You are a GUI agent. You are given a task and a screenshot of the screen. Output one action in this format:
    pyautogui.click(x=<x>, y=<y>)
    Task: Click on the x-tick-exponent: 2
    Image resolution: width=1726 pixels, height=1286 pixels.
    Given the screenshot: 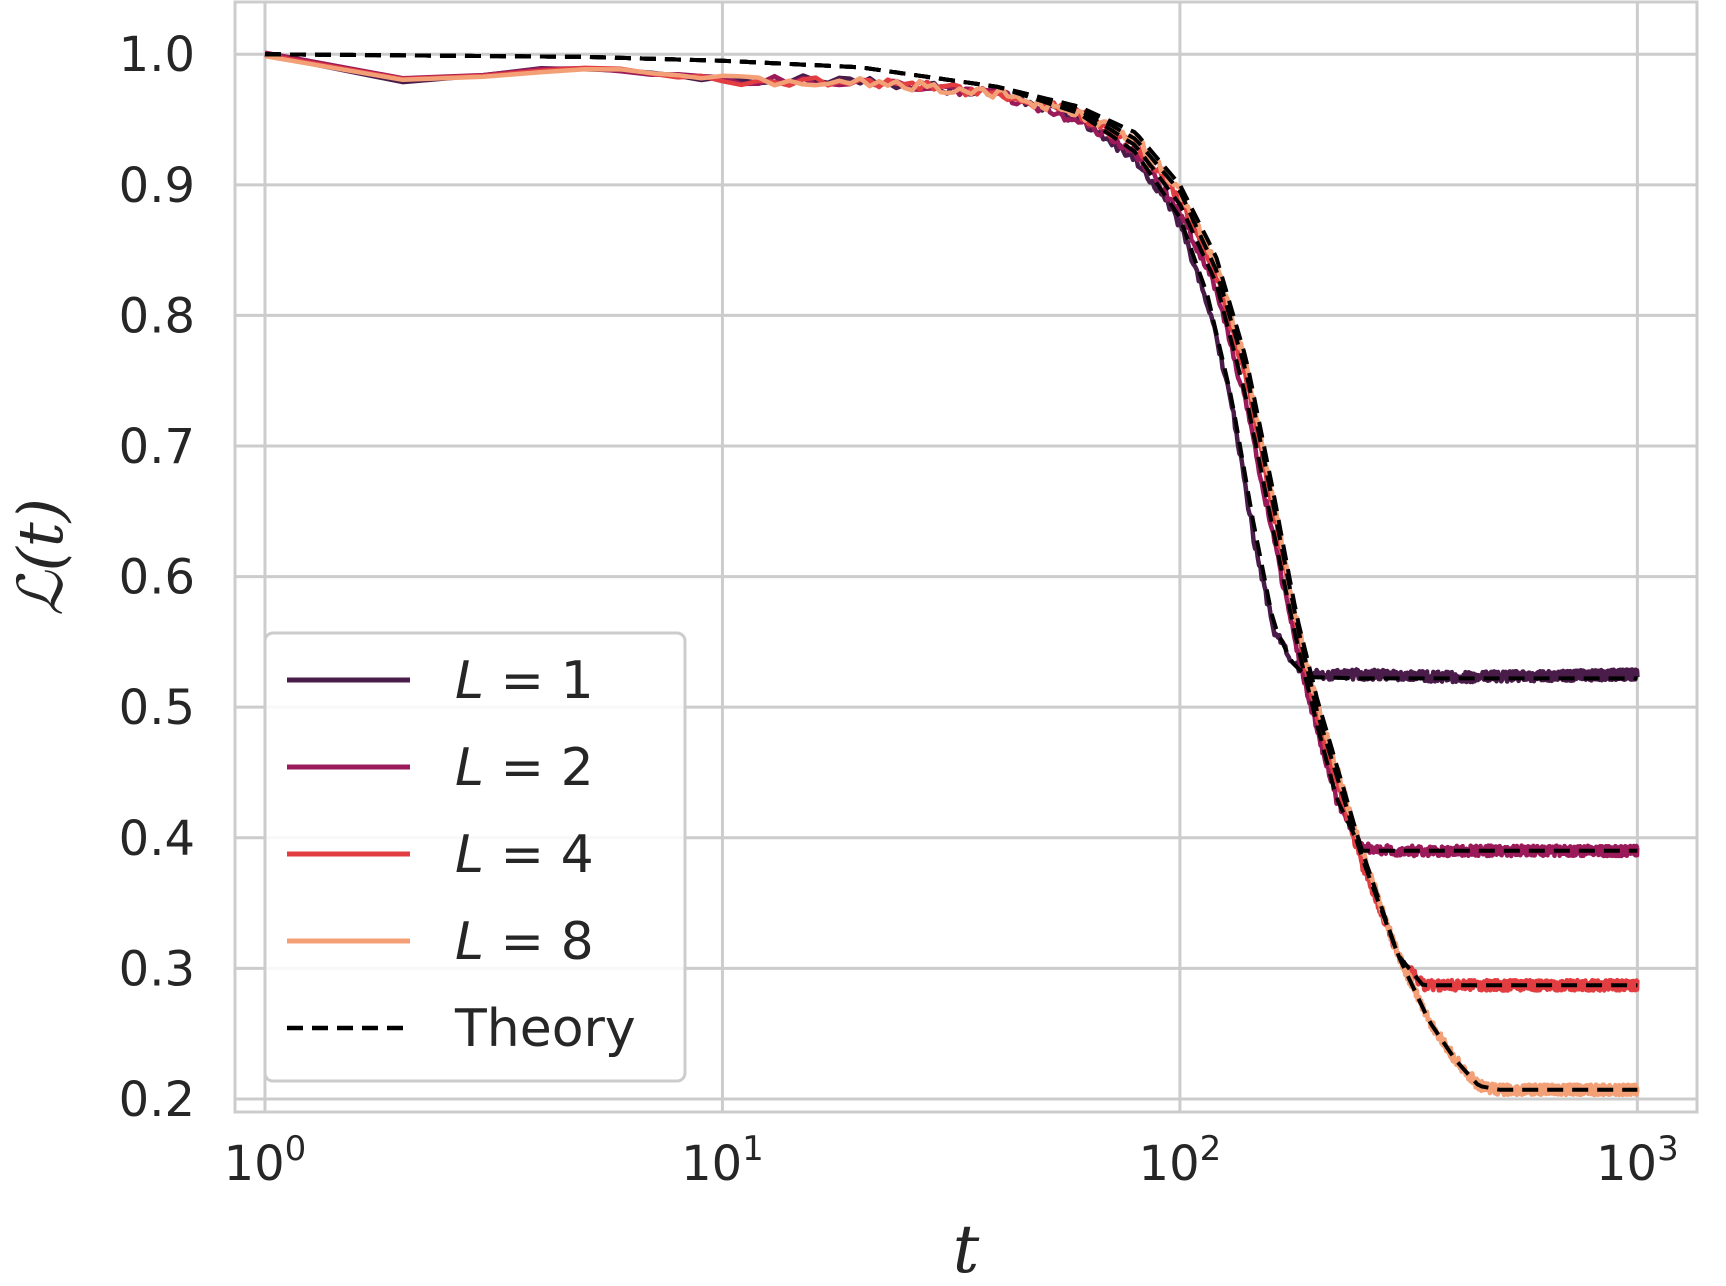 What is the action you would take?
    pyautogui.click(x=1211, y=1149)
    